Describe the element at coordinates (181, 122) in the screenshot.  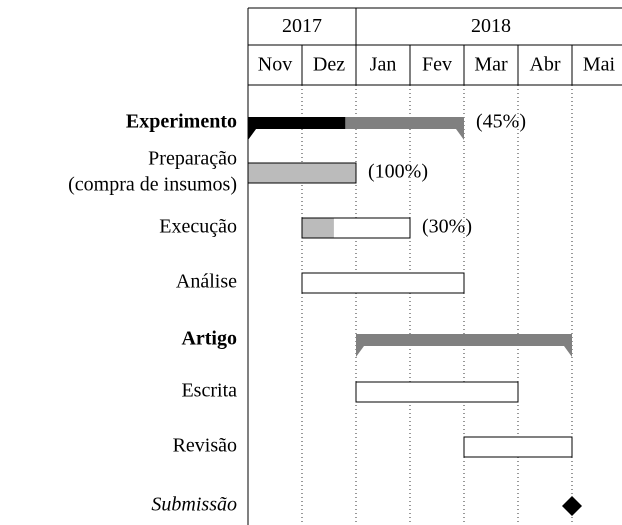
I see `task-label: Experimento` at that location.